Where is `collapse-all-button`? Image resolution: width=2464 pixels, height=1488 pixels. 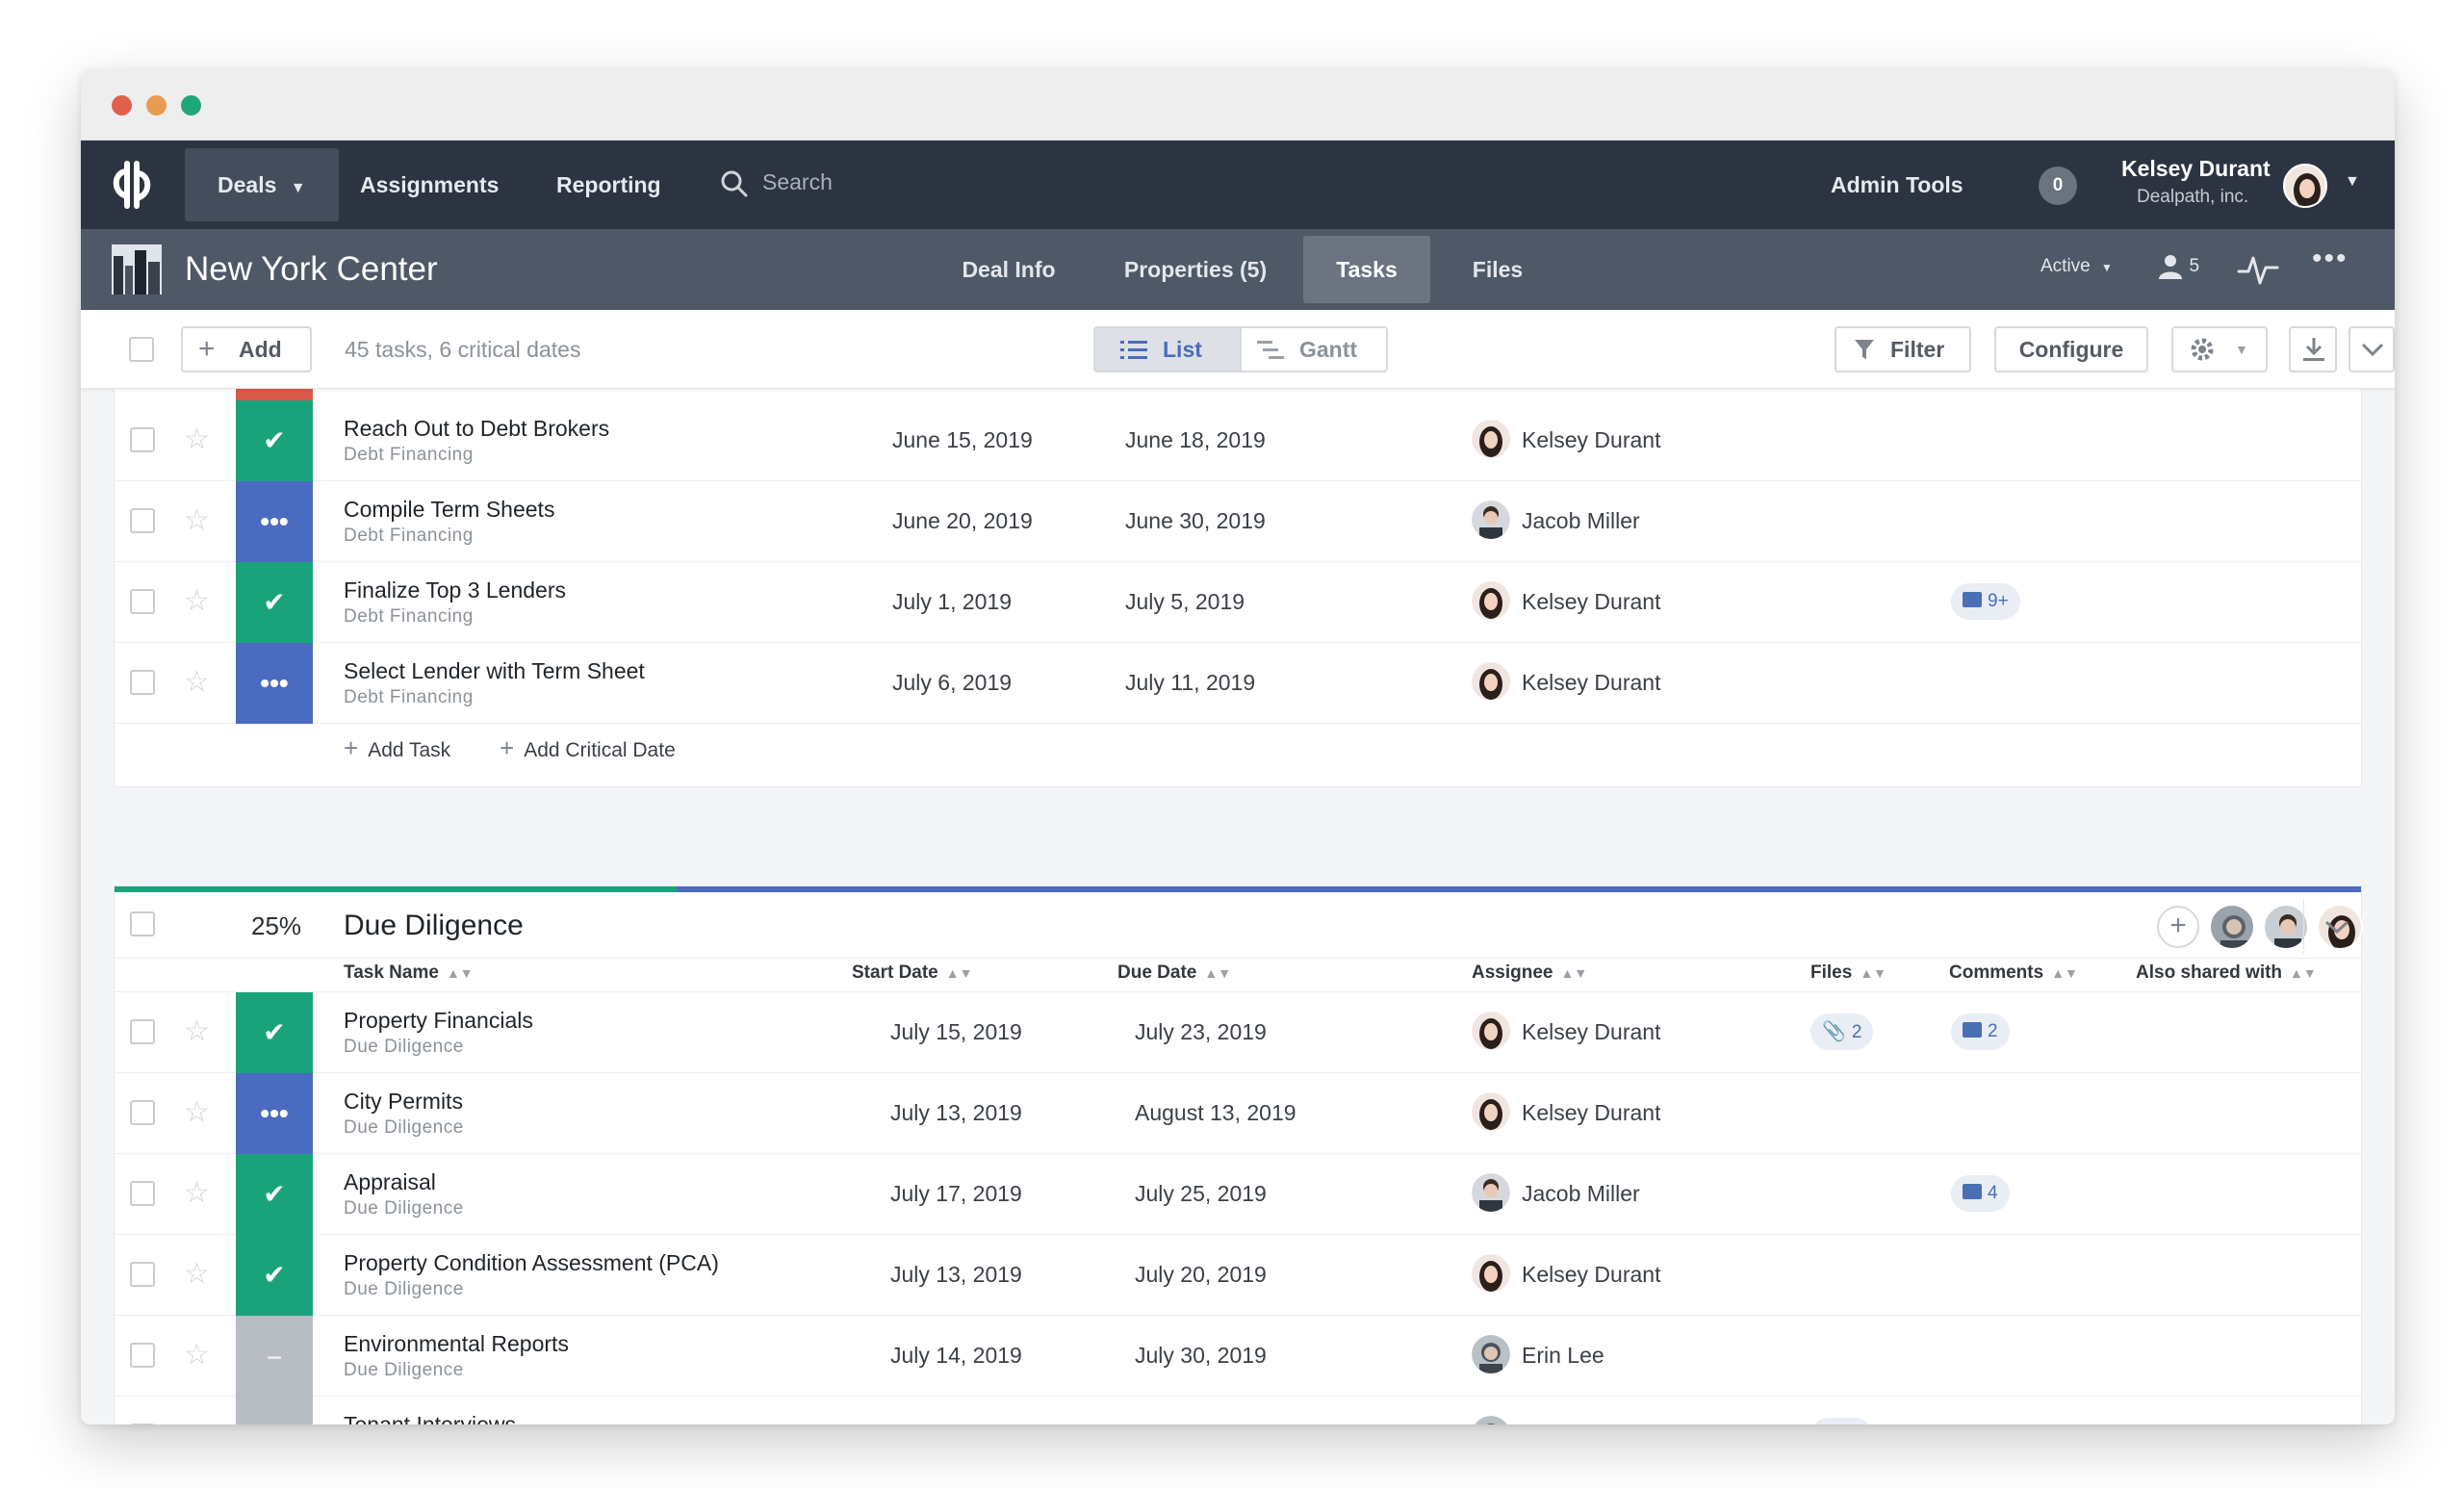
collapse-all-button is located at coordinates (2371, 349).